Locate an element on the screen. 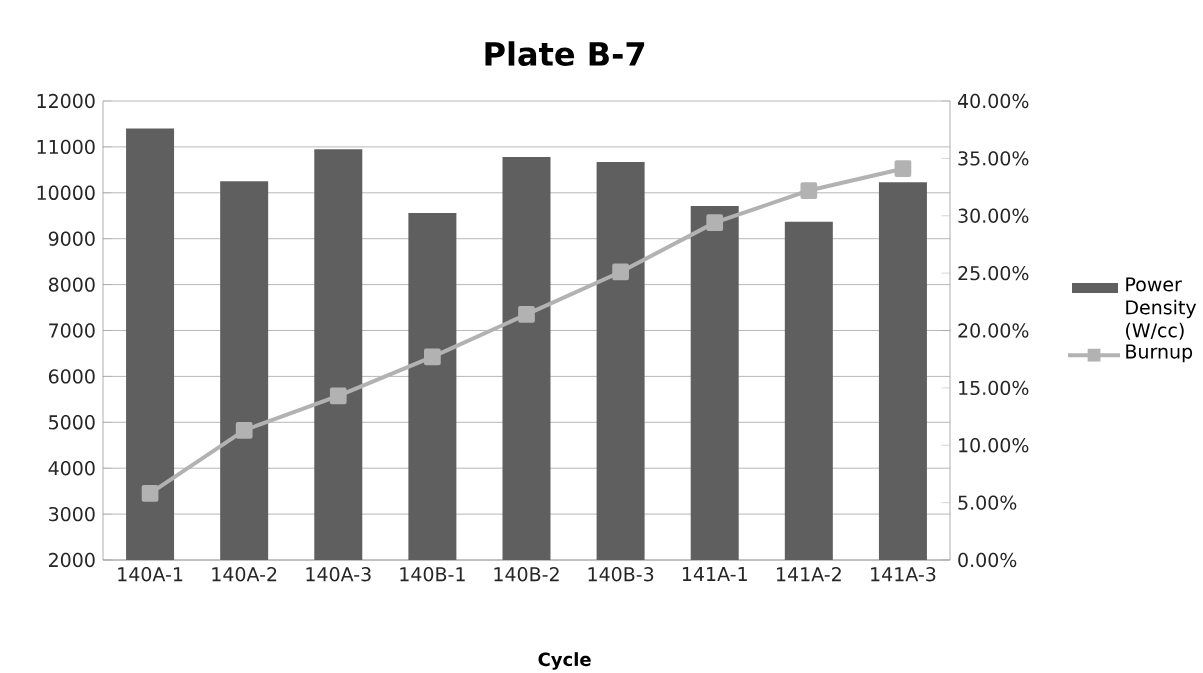 This screenshot has height=673, width=1203. x-tick-label: 140B-1 is located at coordinates (432, 574).